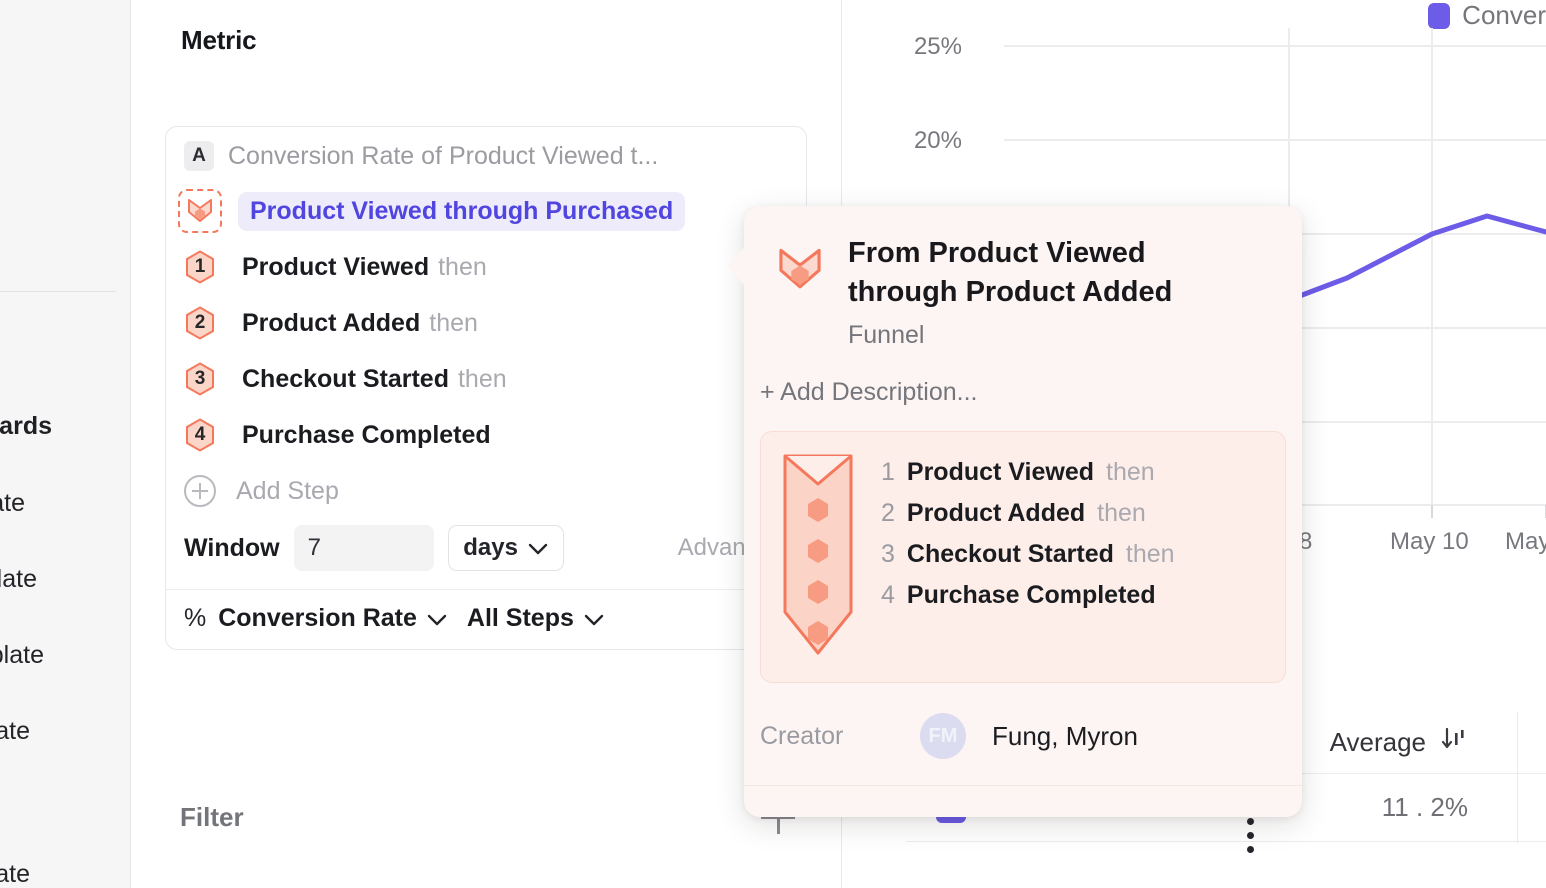 Image resolution: width=1546 pixels, height=888 pixels. Describe the element at coordinates (996, 513) in the screenshot. I see `popover-step-name-2: Product Added` at that location.